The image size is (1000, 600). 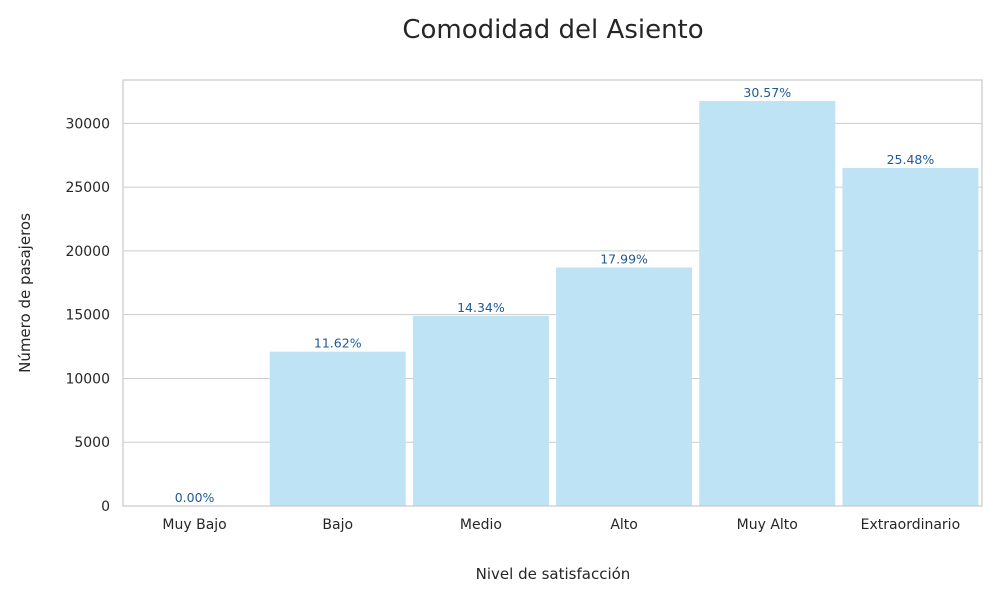 What do you see at coordinates (481, 307) in the screenshot?
I see `data-label: 14.34%` at bounding box center [481, 307].